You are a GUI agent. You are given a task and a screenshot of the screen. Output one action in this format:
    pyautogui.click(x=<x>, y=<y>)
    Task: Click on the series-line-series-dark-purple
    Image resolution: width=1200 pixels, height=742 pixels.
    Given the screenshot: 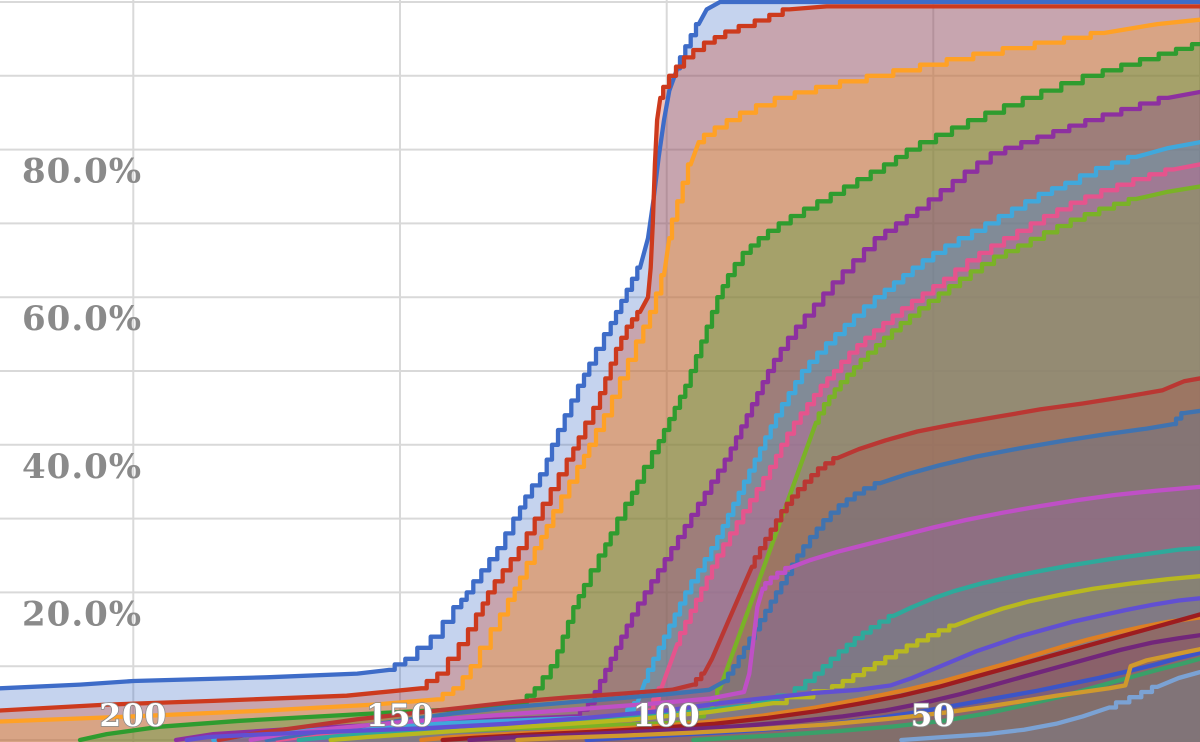 What is the action you would take?
    pyautogui.click(x=833, y=687)
    